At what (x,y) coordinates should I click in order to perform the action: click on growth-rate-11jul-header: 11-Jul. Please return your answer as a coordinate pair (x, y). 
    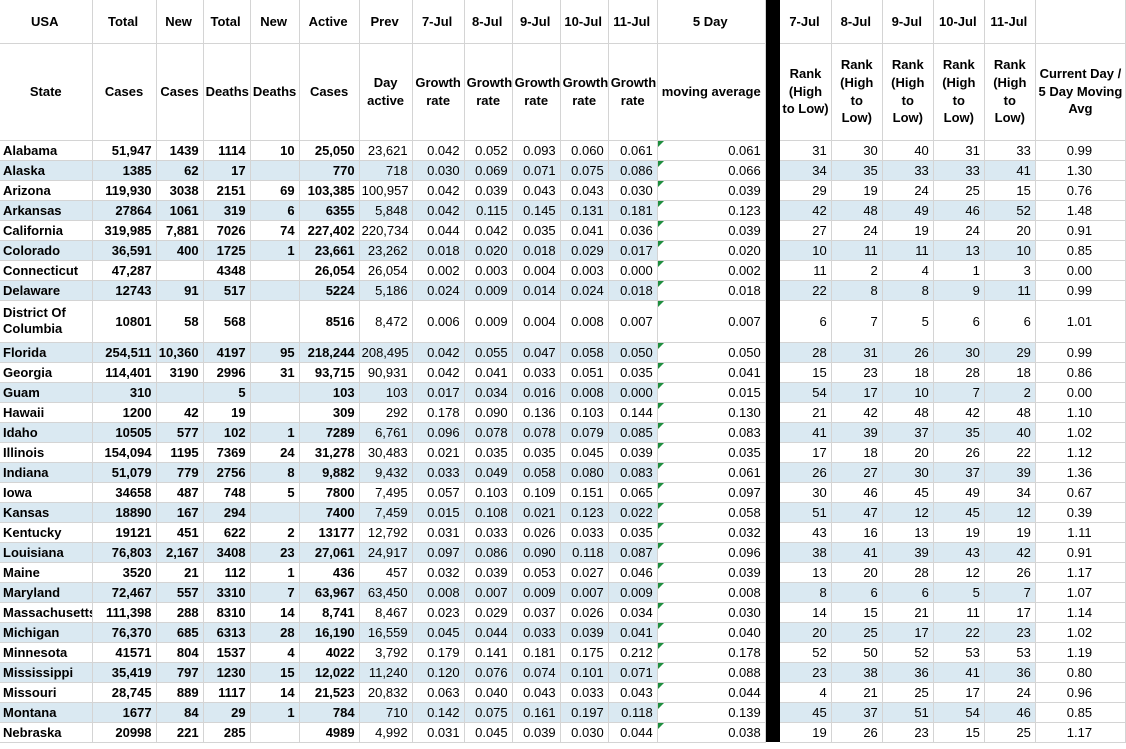
    Looking at the image, I should click on (633, 22).